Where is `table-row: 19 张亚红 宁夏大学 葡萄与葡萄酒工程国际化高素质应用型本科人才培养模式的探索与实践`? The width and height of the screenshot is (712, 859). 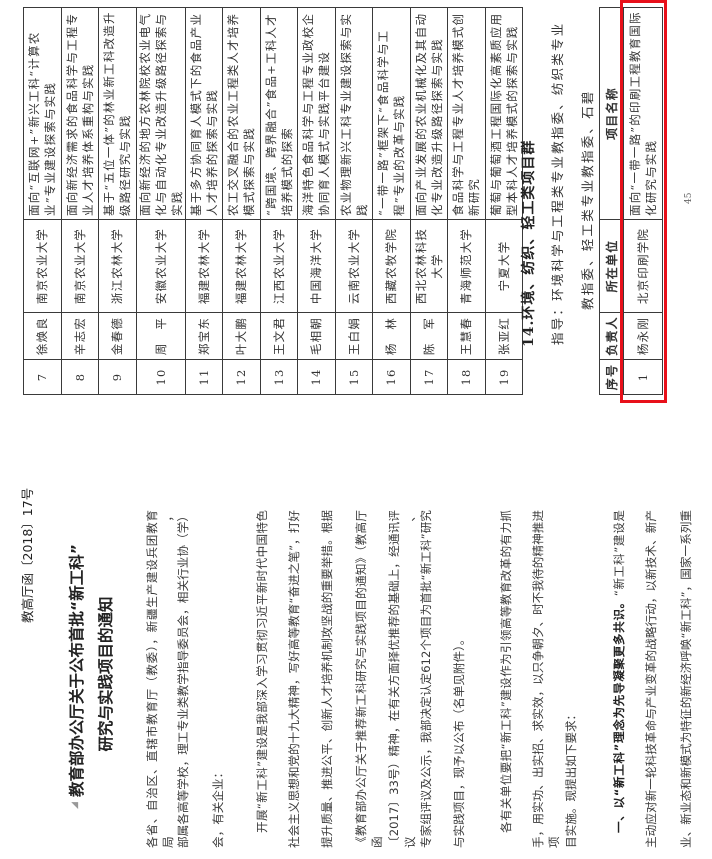 table-row: 19 张亚红 宁夏大学 葡萄与葡萄酒工程国际化高素质应用型本科人才培养模式的探索与实践 is located at coordinates (504, 201).